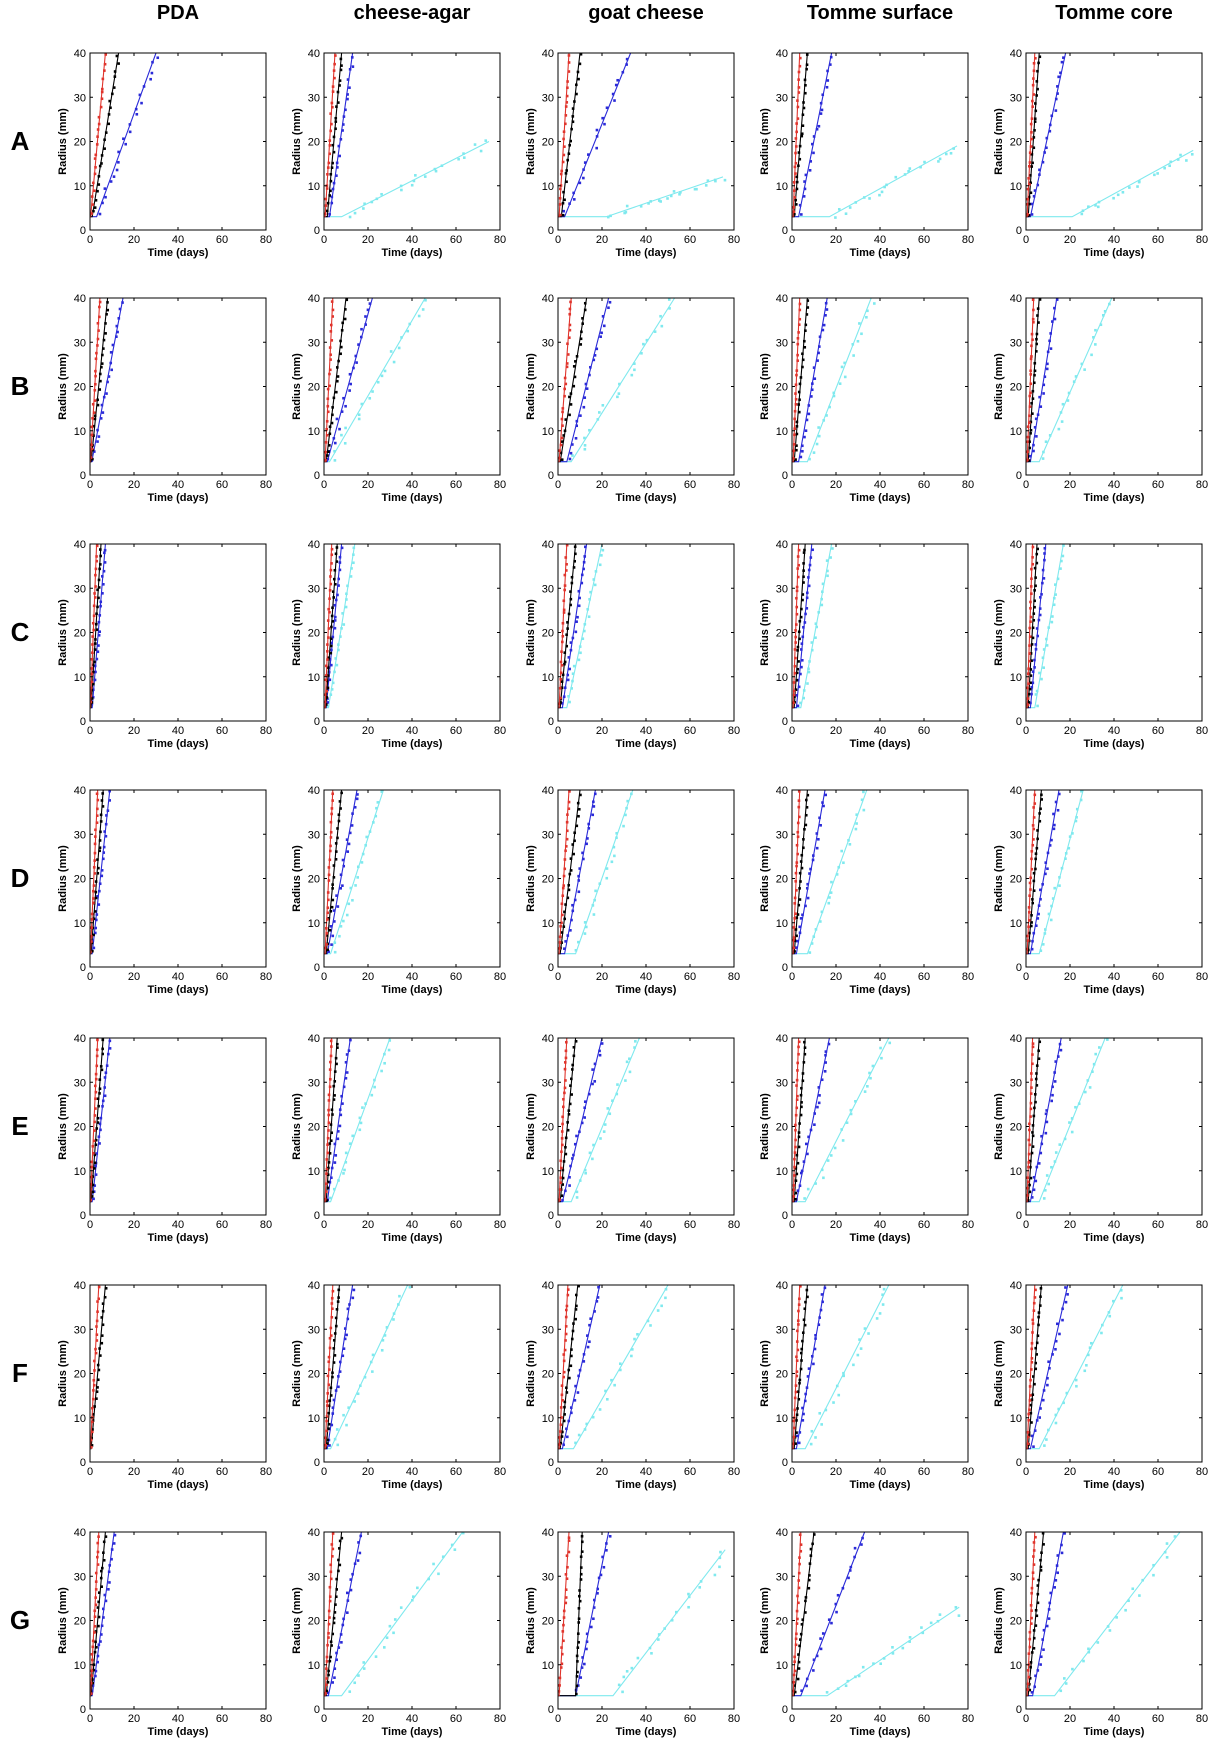 The image size is (1219, 1750). I want to click on x-axis-label: Time (days), so click(178, 253).